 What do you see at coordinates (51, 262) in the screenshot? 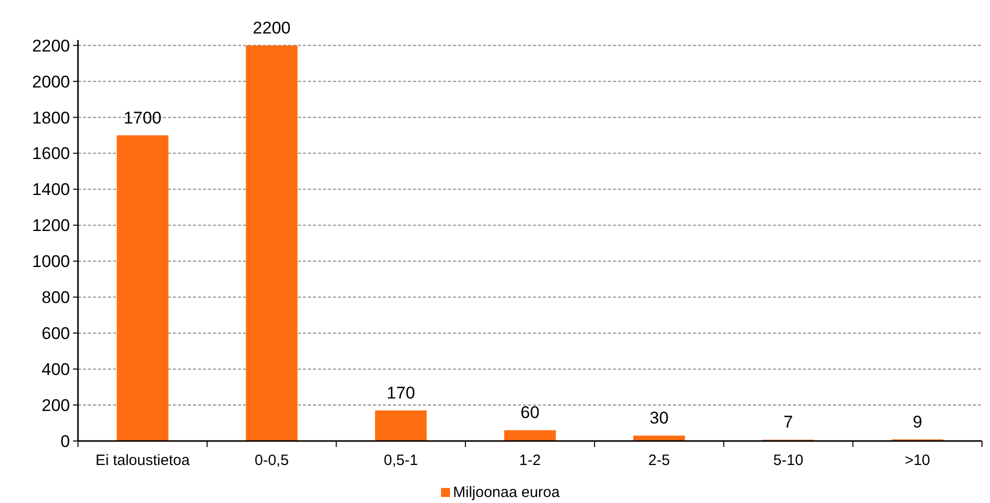
I see `y-tick-label: 1000` at bounding box center [51, 262].